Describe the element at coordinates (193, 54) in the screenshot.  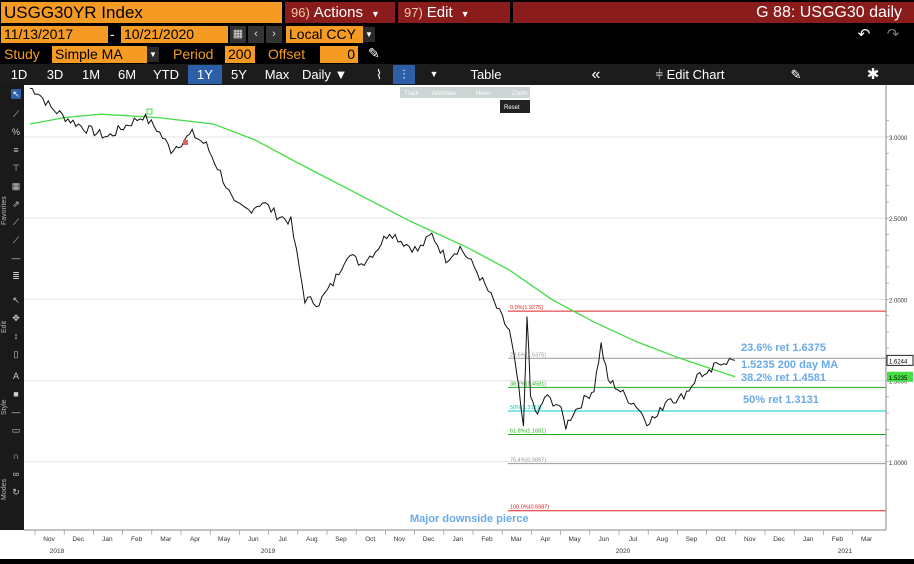
I see `period-label: Period` at that location.